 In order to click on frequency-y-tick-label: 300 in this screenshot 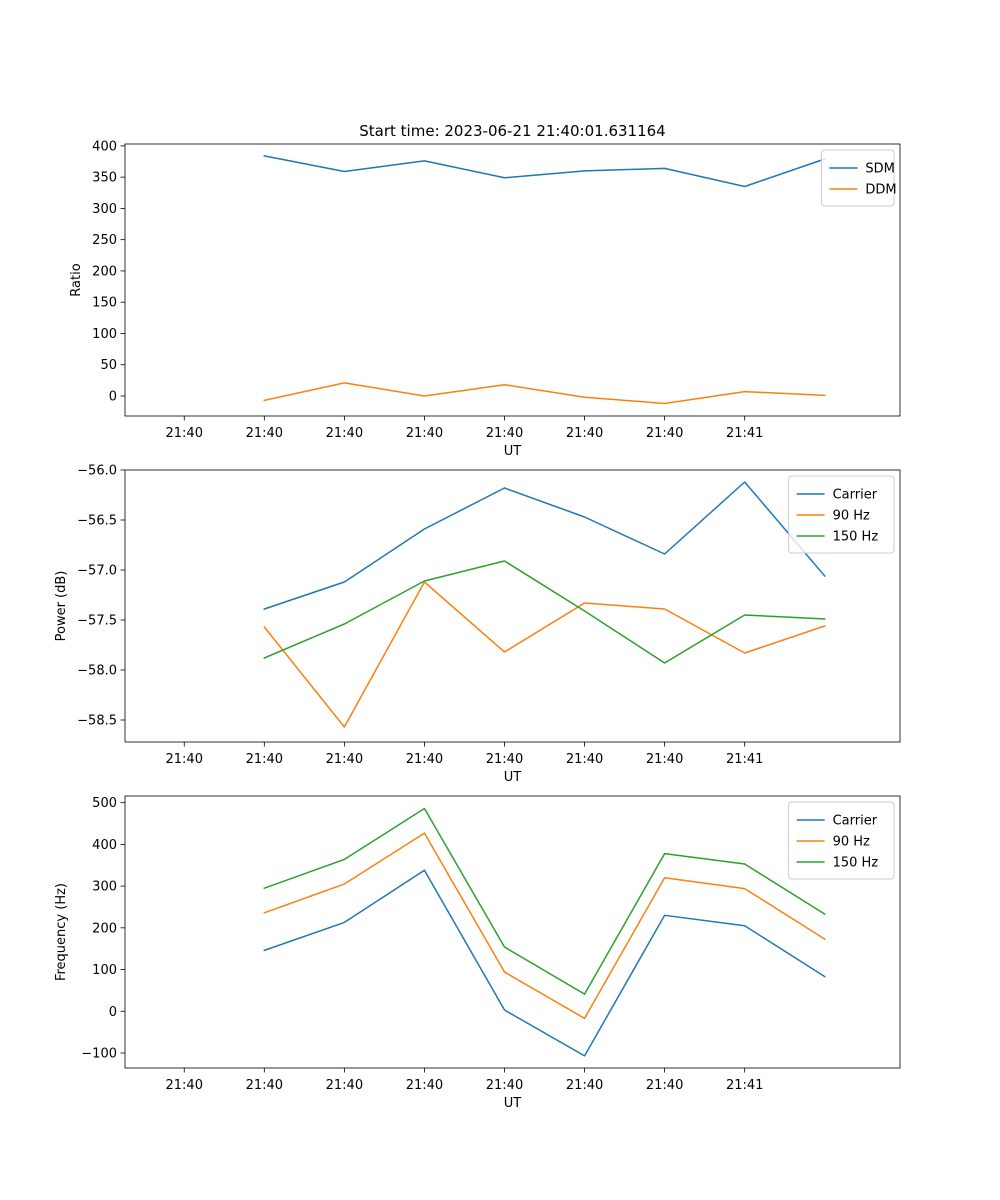, I will do `click(104, 887)`.